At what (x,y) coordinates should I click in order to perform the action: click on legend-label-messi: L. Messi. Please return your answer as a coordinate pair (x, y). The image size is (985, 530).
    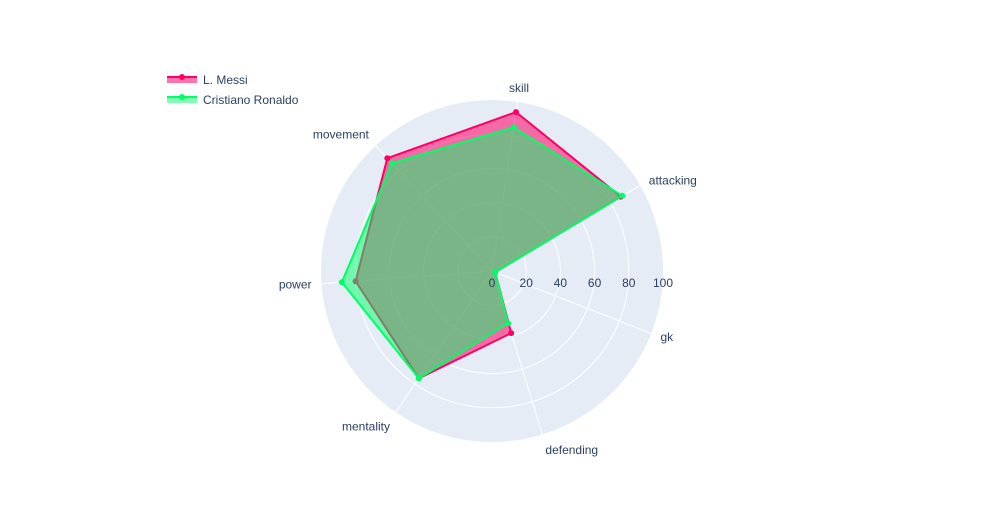
    Looking at the image, I should click on (225, 80).